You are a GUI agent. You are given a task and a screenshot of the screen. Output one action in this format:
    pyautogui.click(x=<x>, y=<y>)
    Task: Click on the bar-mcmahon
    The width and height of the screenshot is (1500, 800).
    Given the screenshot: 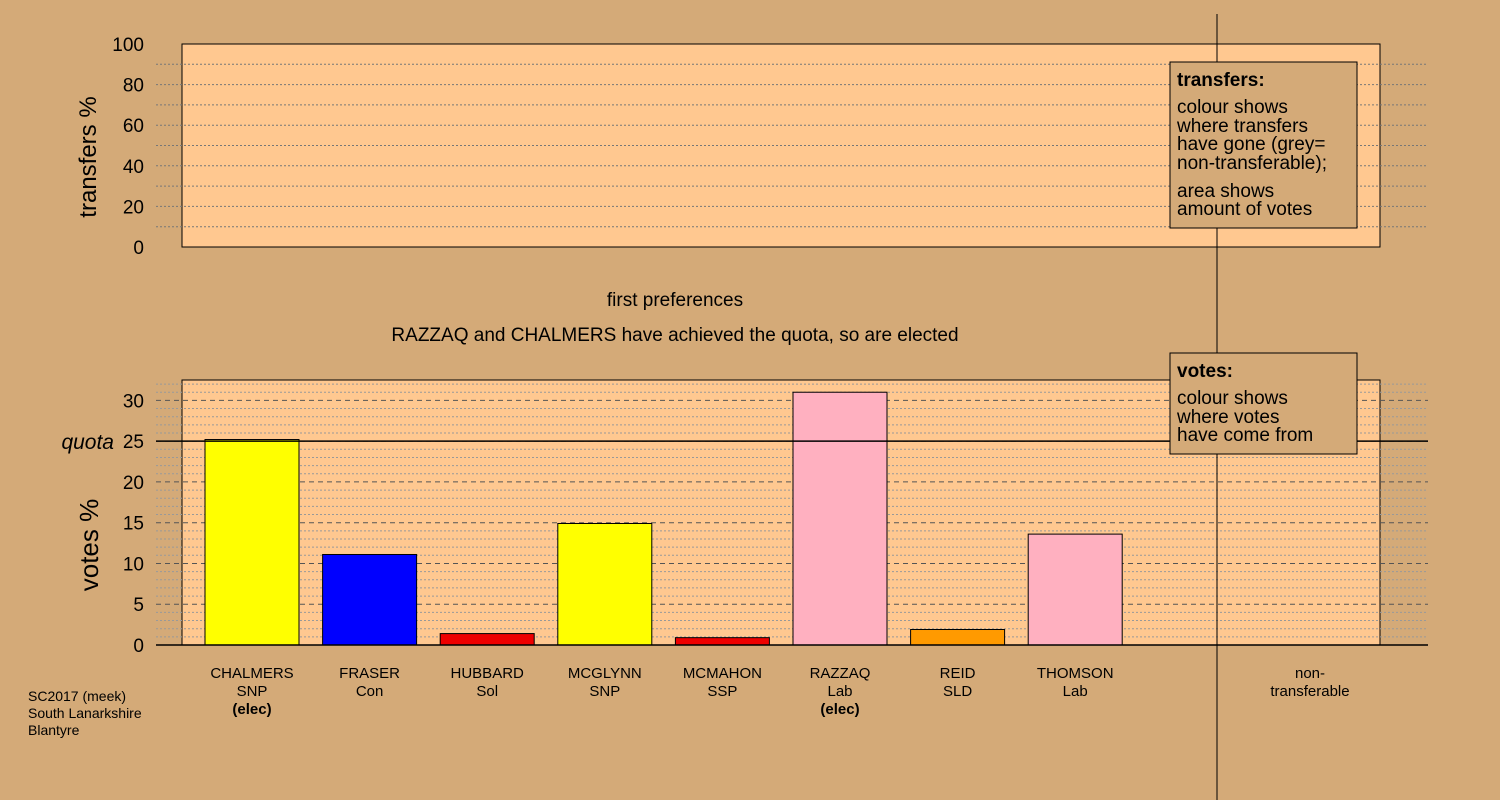 What is the action you would take?
    pyautogui.click(x=722, y=641)
    